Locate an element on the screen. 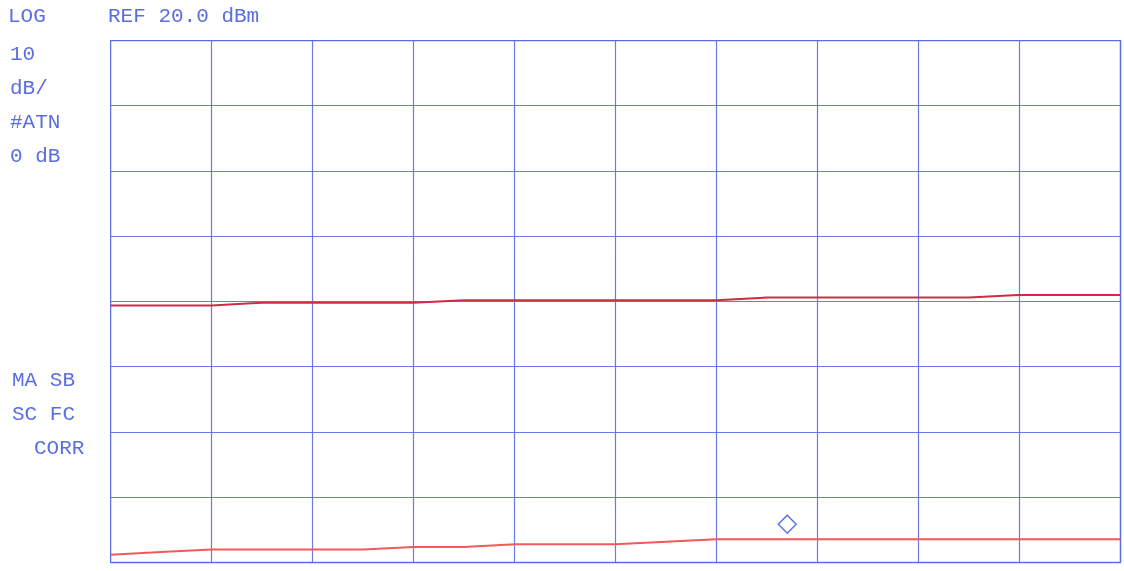 This screenshot has width=1124, height=571. text: 10 is located at coordinates (23, 55).